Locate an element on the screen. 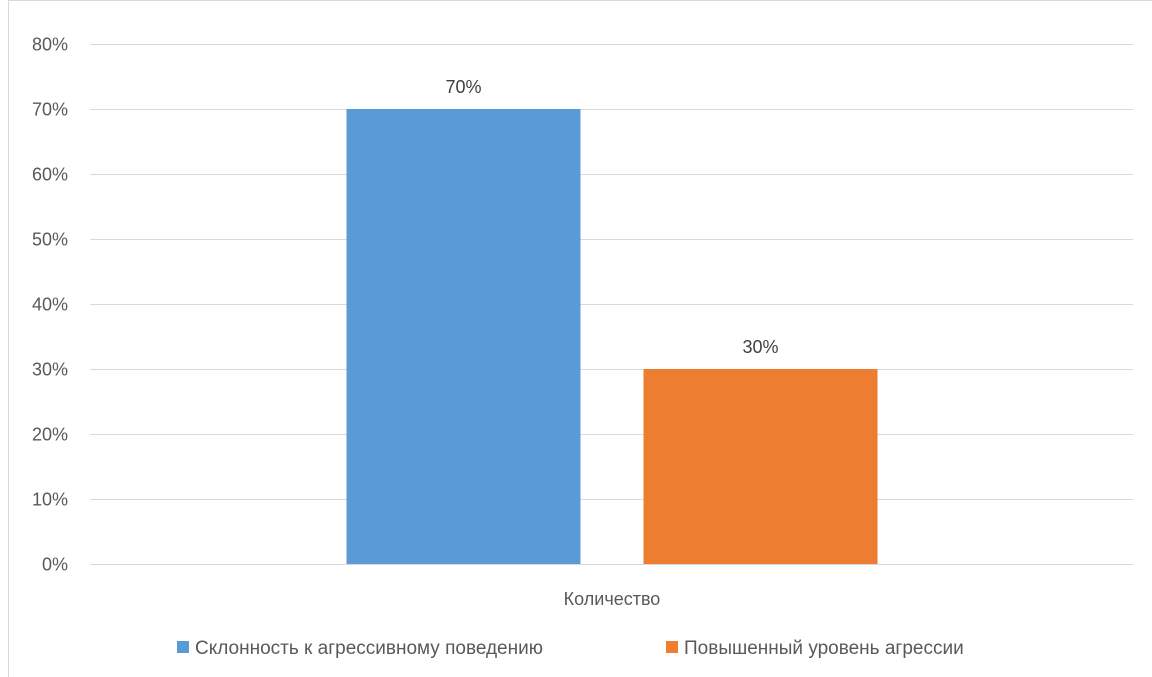 The width and height of the screenshot is (1152, 677). x-category-label: Количество is located at coordinates (612, 599).